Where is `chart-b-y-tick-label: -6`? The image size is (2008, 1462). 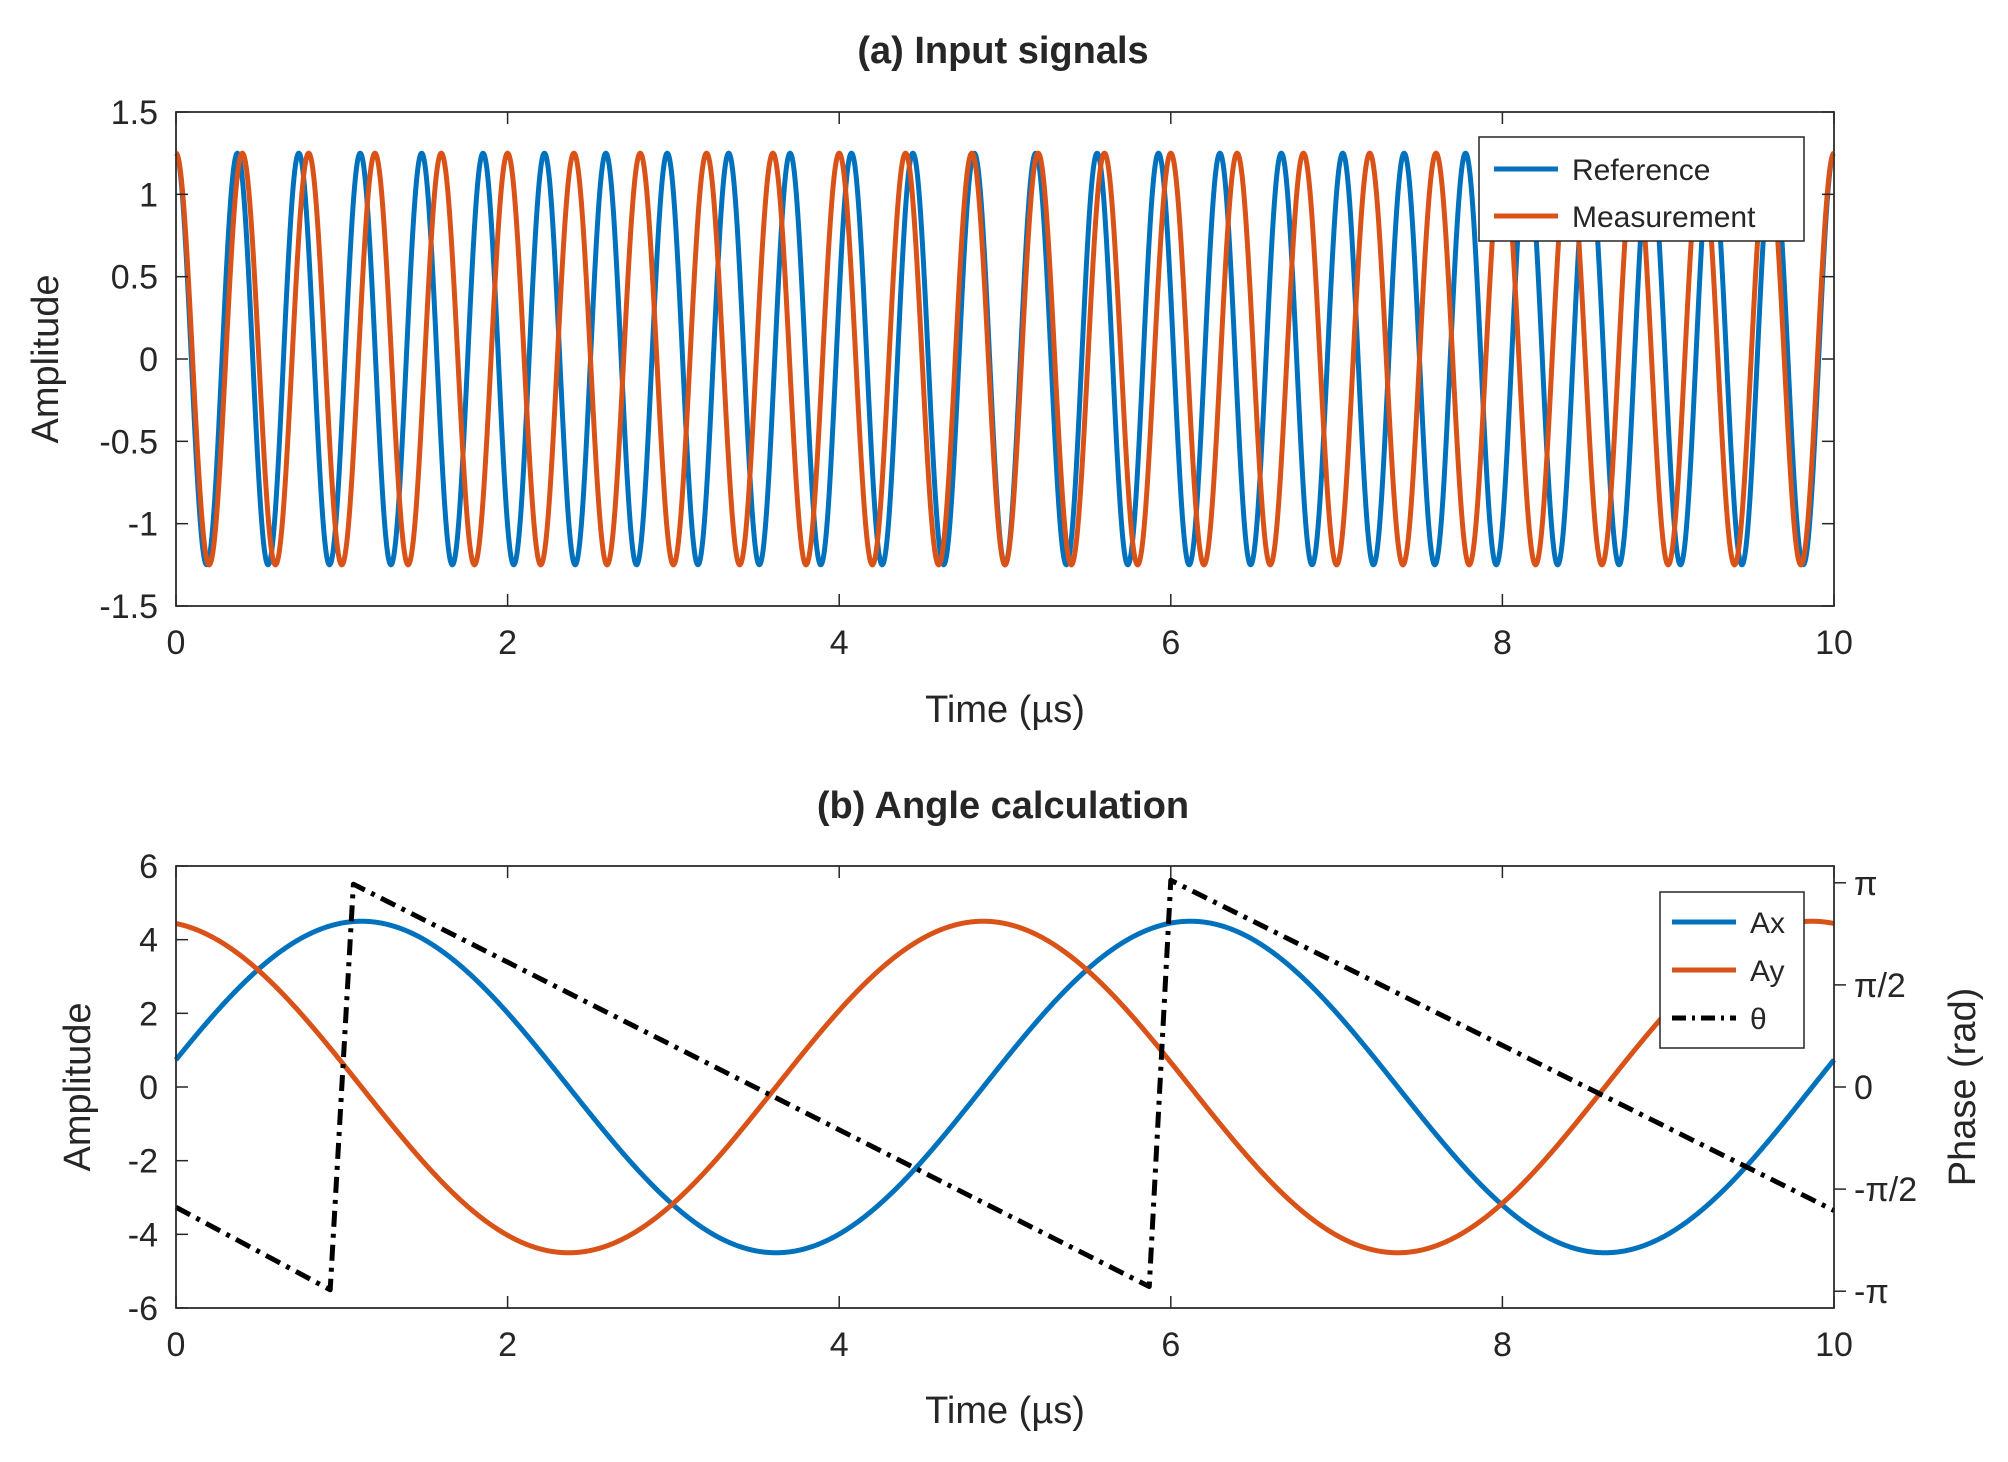 chart-b-y-tick-label: -6 is located at coordinates (143, 1309).